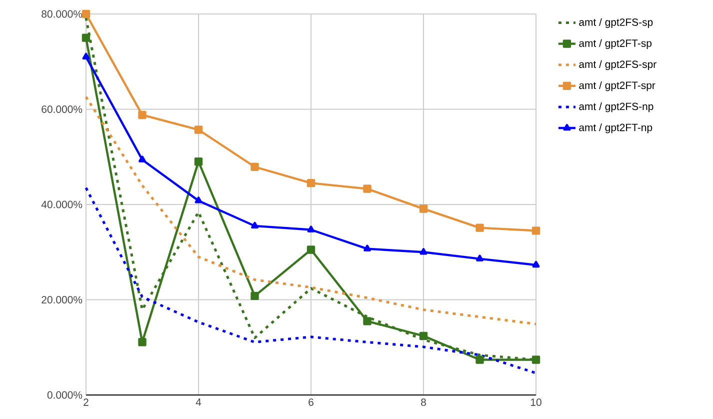 The image size is (713, 419). Describe the element at coordinates (617, 65) in the screenshot. I see `legend-label: amt / gpt2FS-spr` at that location.